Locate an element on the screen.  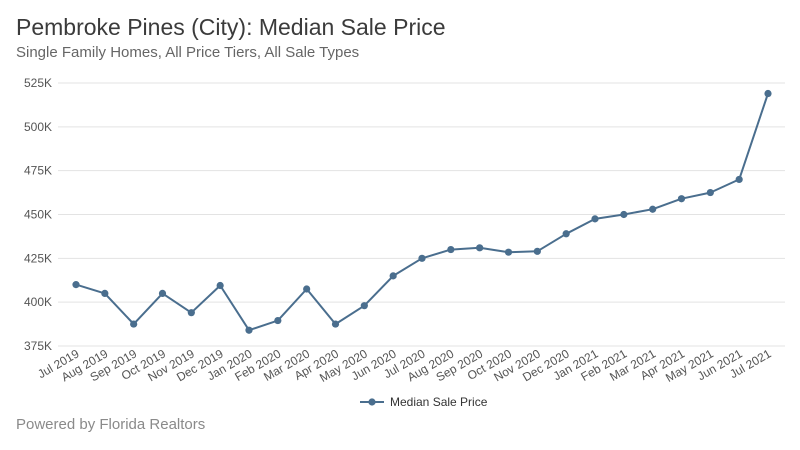
y-tick-label: 425K is located at coordinates (38, 258).